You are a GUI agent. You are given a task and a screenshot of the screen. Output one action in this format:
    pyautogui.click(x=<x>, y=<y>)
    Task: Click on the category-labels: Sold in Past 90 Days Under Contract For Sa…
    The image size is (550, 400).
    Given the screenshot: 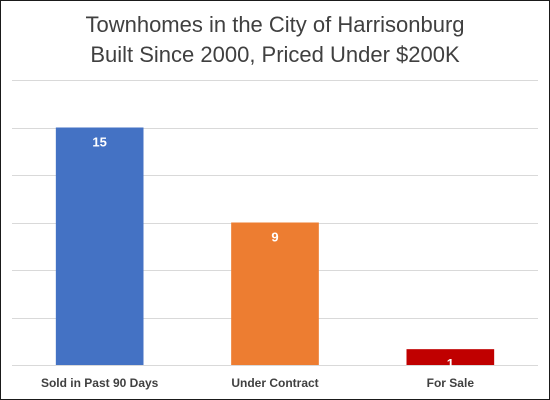 What is the action you would take?
    pyautogui.click(x=257, y=383)
    